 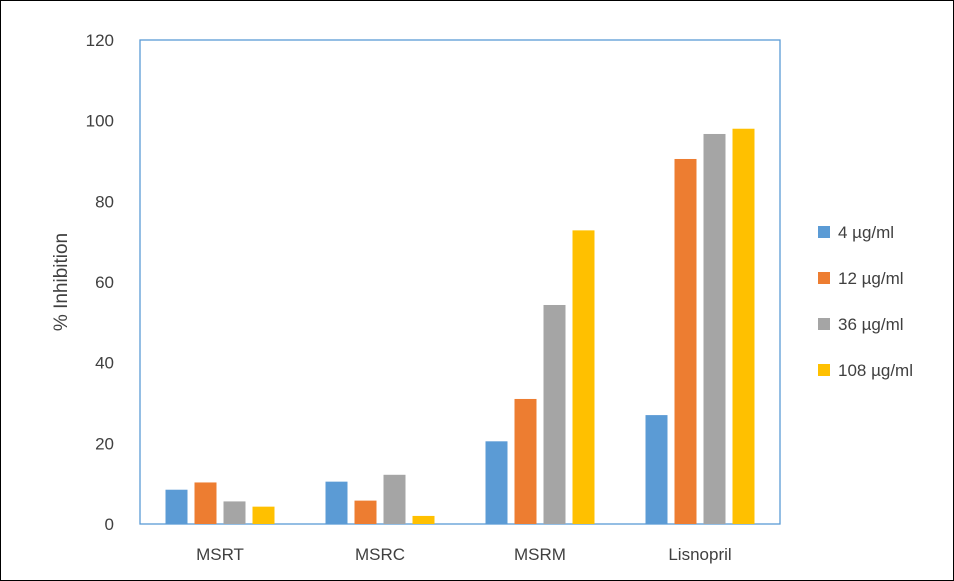 I want to click on x-tick-label: MSRT, so click(x=220, y=554).